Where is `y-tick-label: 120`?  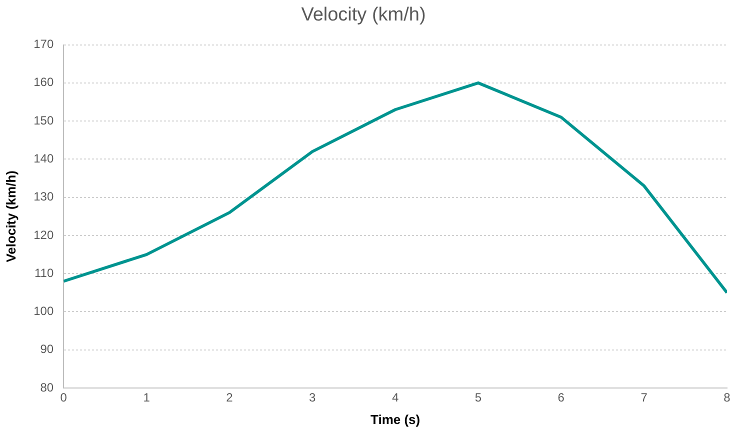 y-tick-label: 120 is located at coordinates (44, 235).